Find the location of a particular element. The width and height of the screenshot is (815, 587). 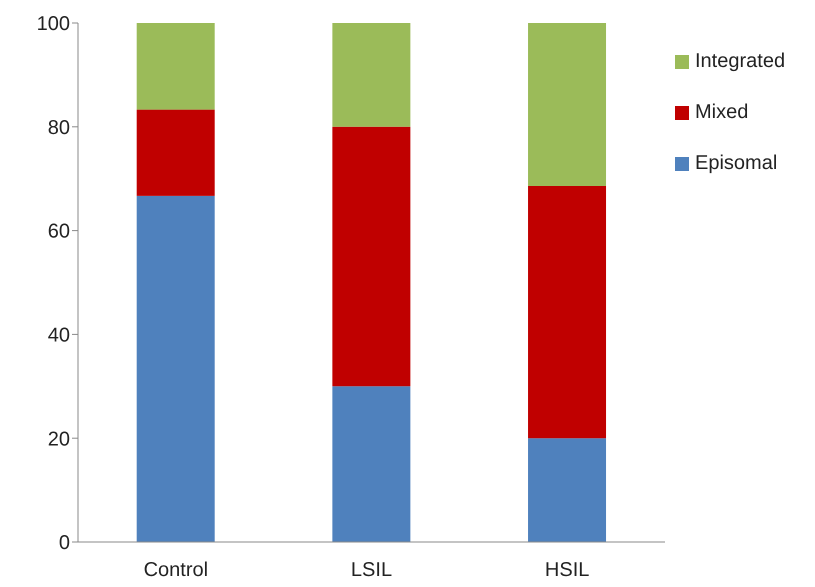

y-tick-label: 80 is located at coordinates (59, 127).